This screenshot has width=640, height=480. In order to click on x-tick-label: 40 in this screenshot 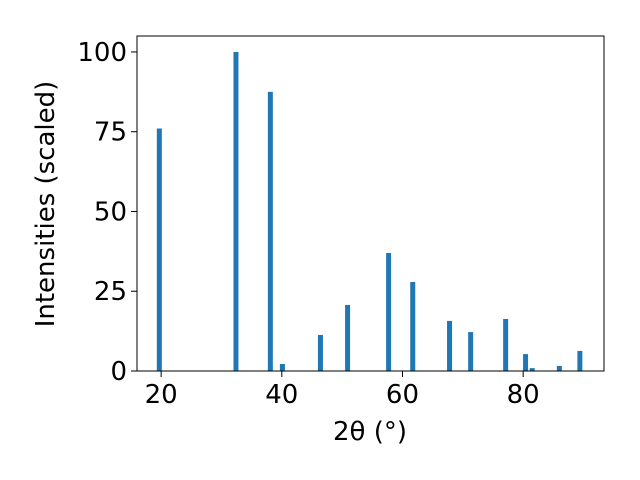, I will do `click(281, 395)`.